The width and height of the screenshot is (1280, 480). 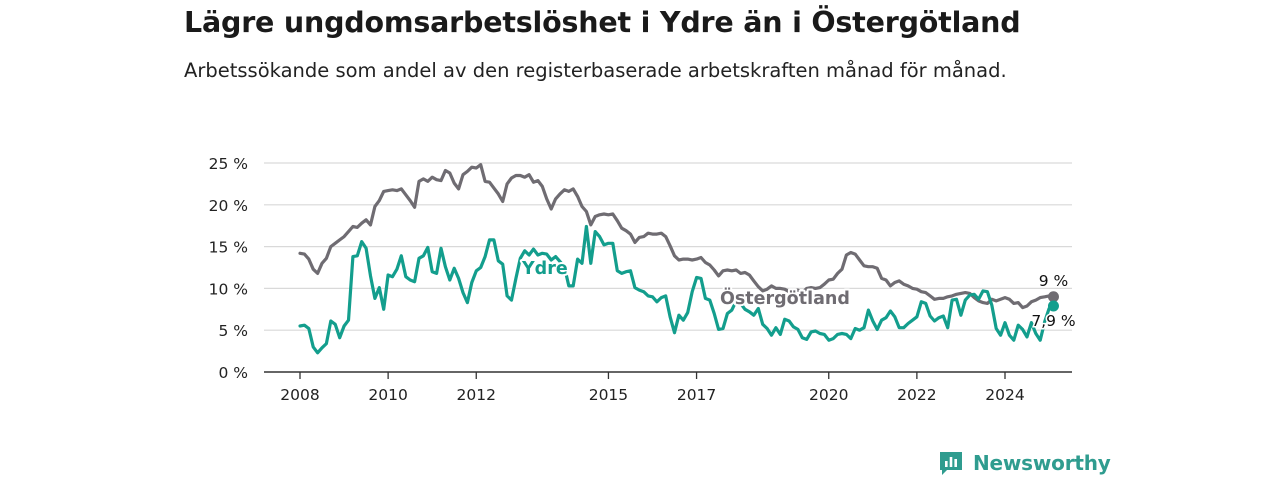 I want to click on y-tick-label: 0 %, so click(x=233, y=373).